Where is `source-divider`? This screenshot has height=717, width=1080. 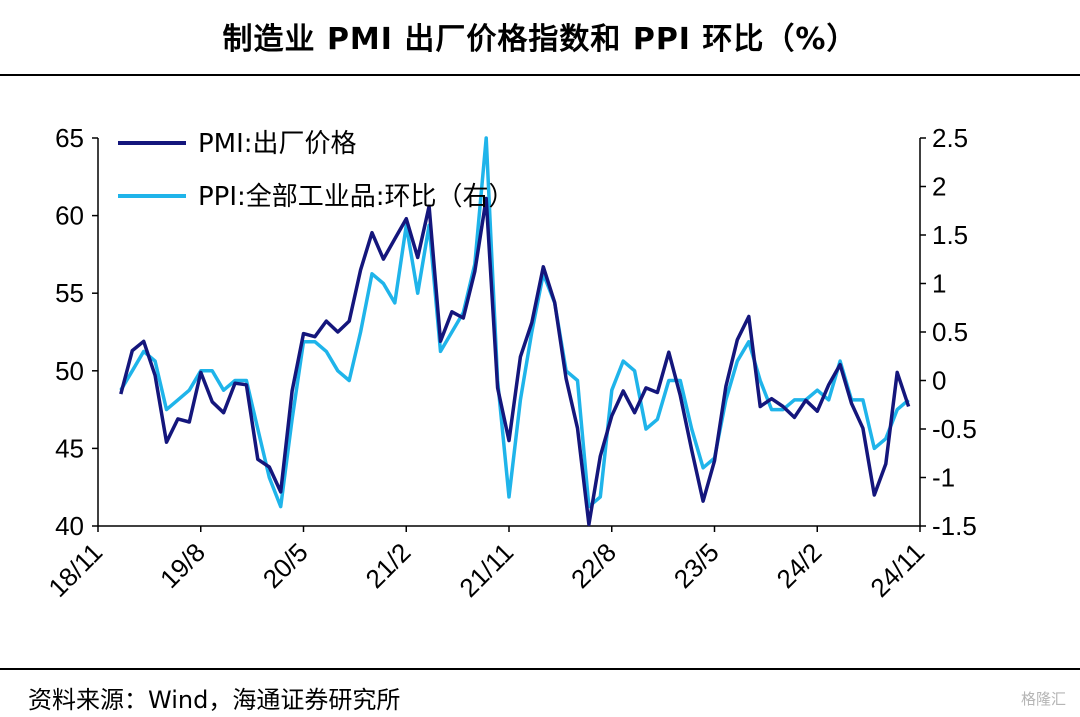
source-divider is located at coordinates (540, 669).